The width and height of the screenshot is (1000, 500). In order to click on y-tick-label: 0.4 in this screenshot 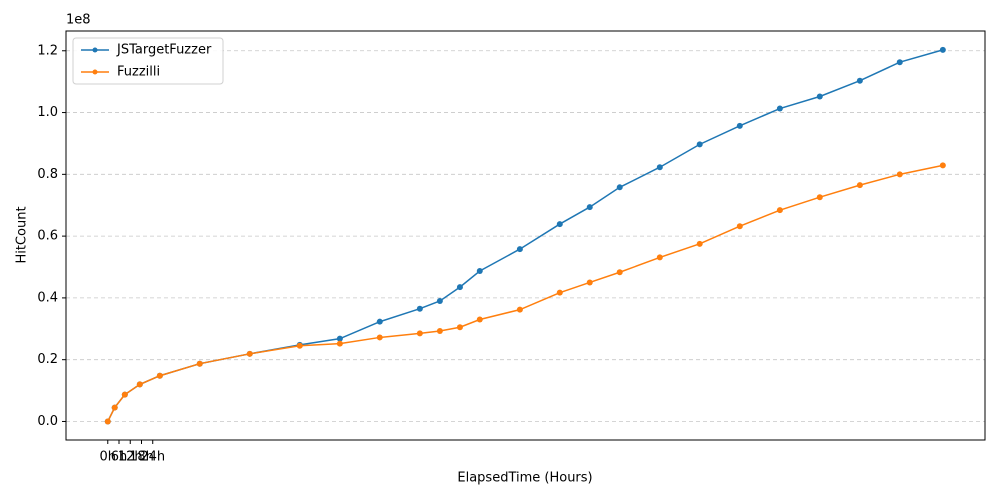, I will do `click(47, 297)`.